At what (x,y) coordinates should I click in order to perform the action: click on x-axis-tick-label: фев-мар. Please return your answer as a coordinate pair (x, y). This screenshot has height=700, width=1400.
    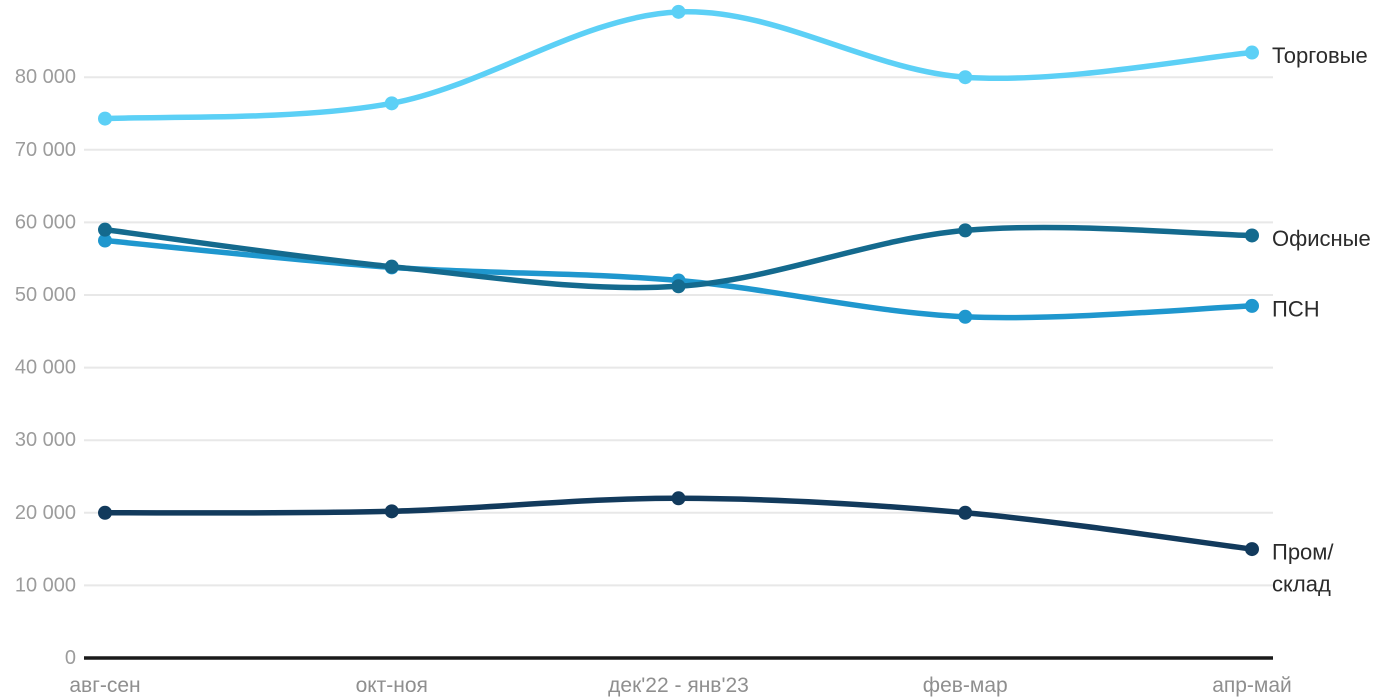
    Looking at the image, I should click on (965, 685).